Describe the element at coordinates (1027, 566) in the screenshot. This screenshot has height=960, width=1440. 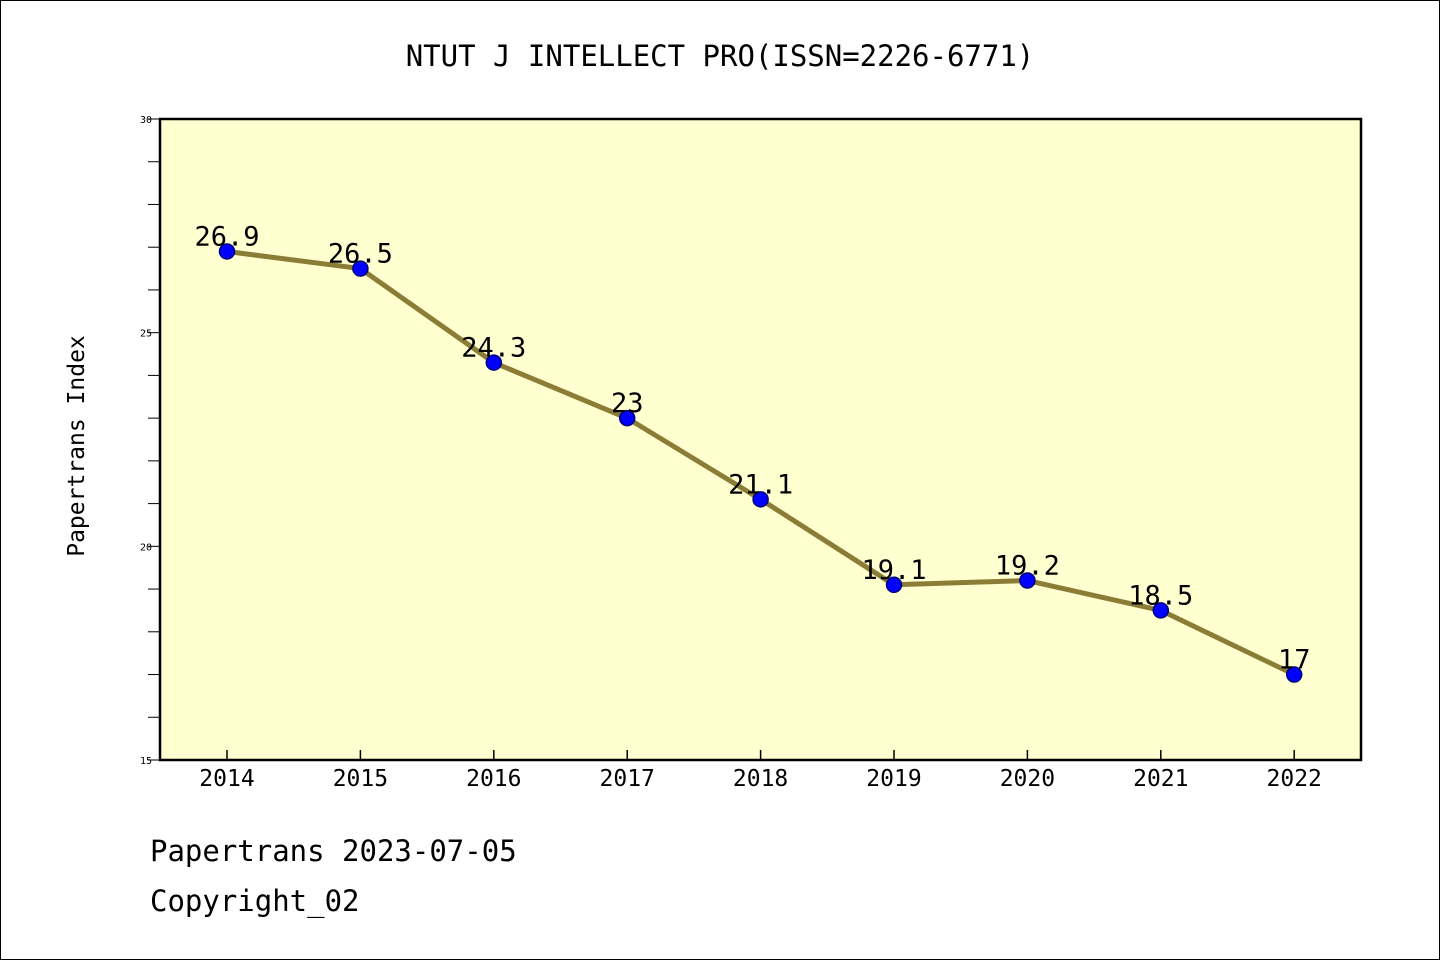
I see `data-label: 19.2` at that location.